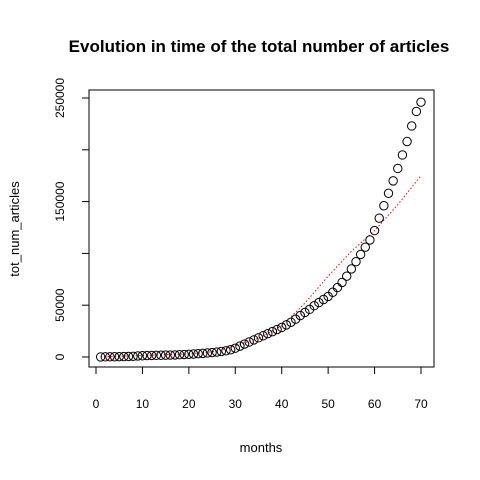  What do you see at coordinates (236, 404) in the screenshot?
I see `x-tick-label: 30` at bounding box center [236, 404].